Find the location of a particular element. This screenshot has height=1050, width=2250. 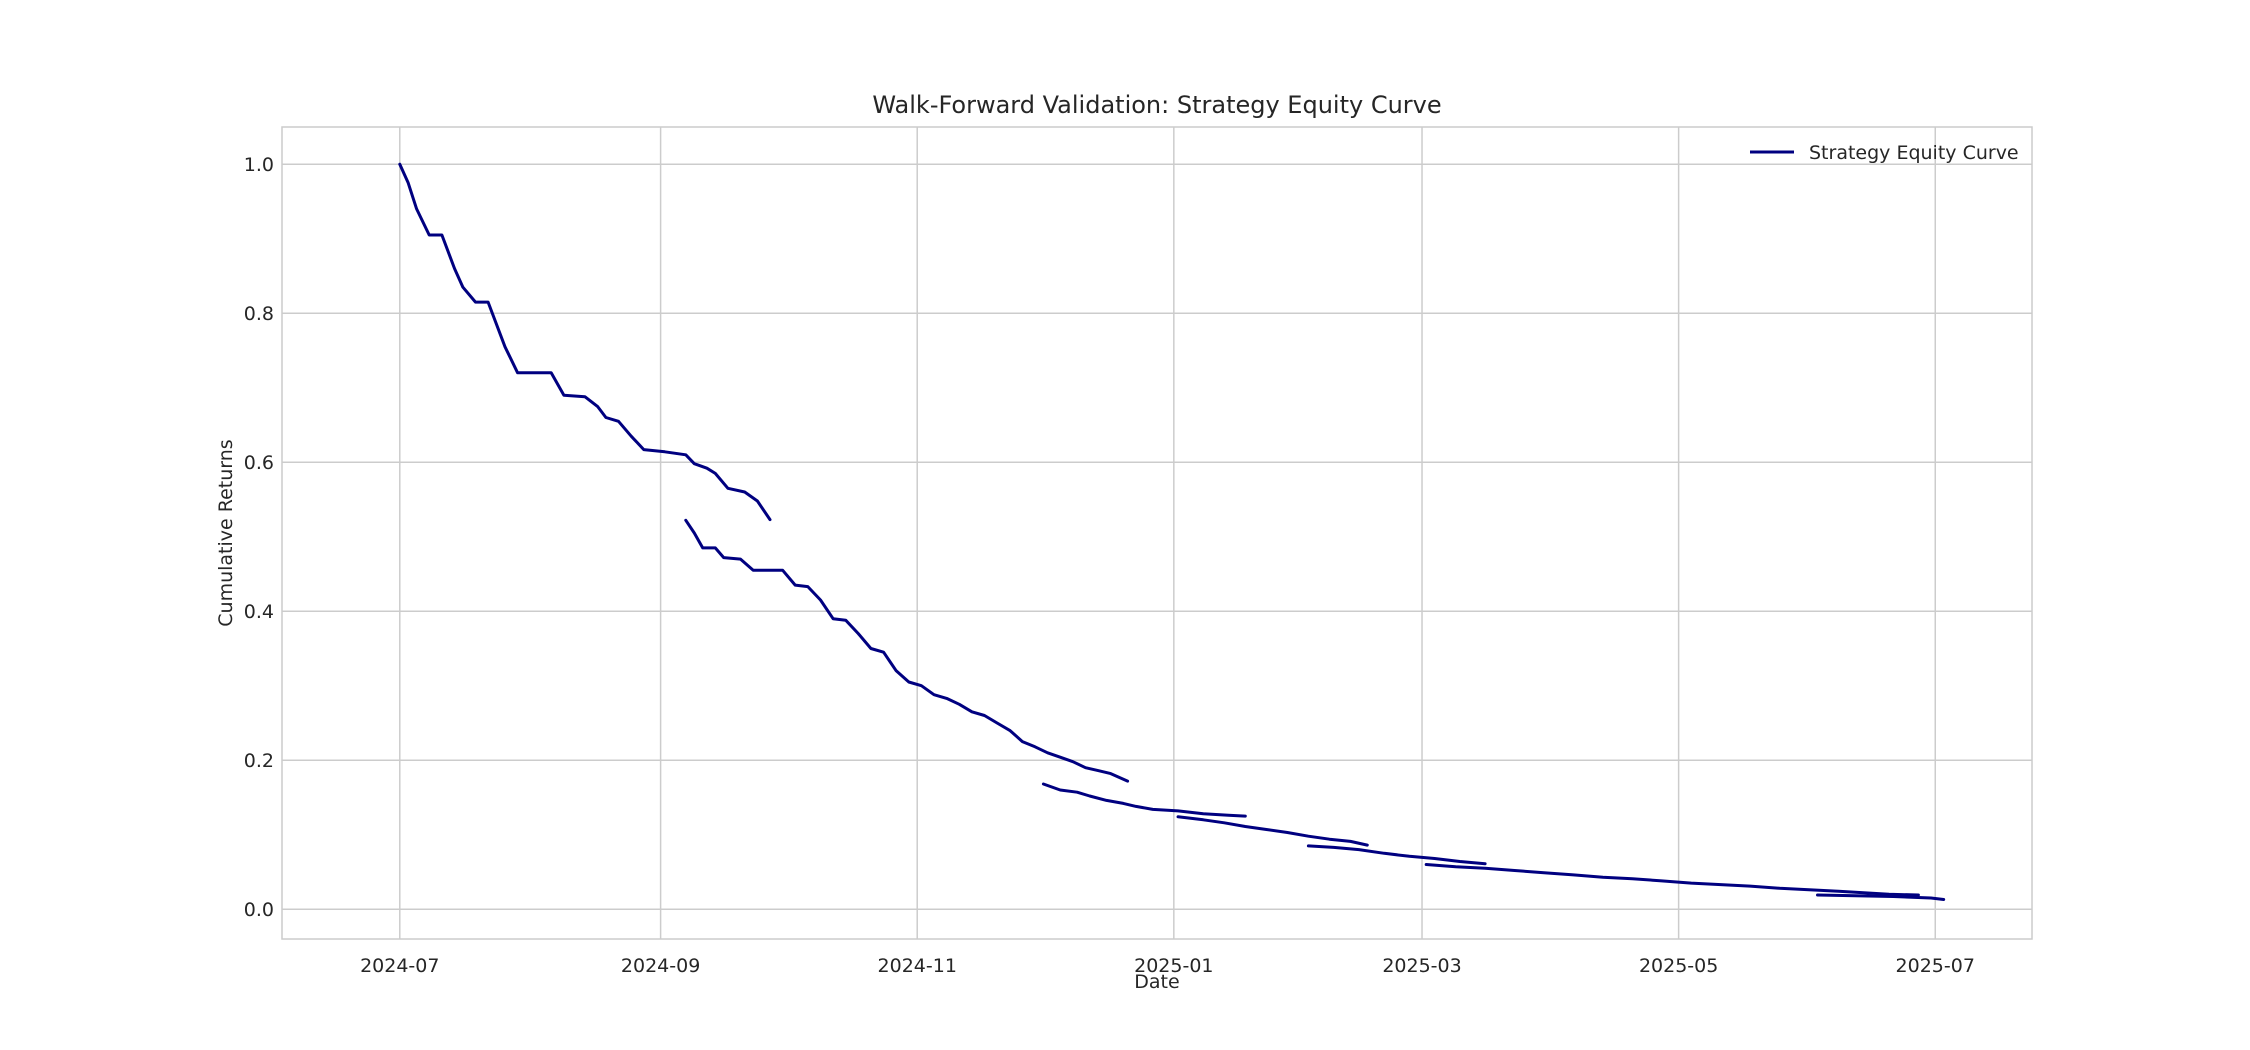

y-tick-label: 0.2 is located at coordinates (259, 761).